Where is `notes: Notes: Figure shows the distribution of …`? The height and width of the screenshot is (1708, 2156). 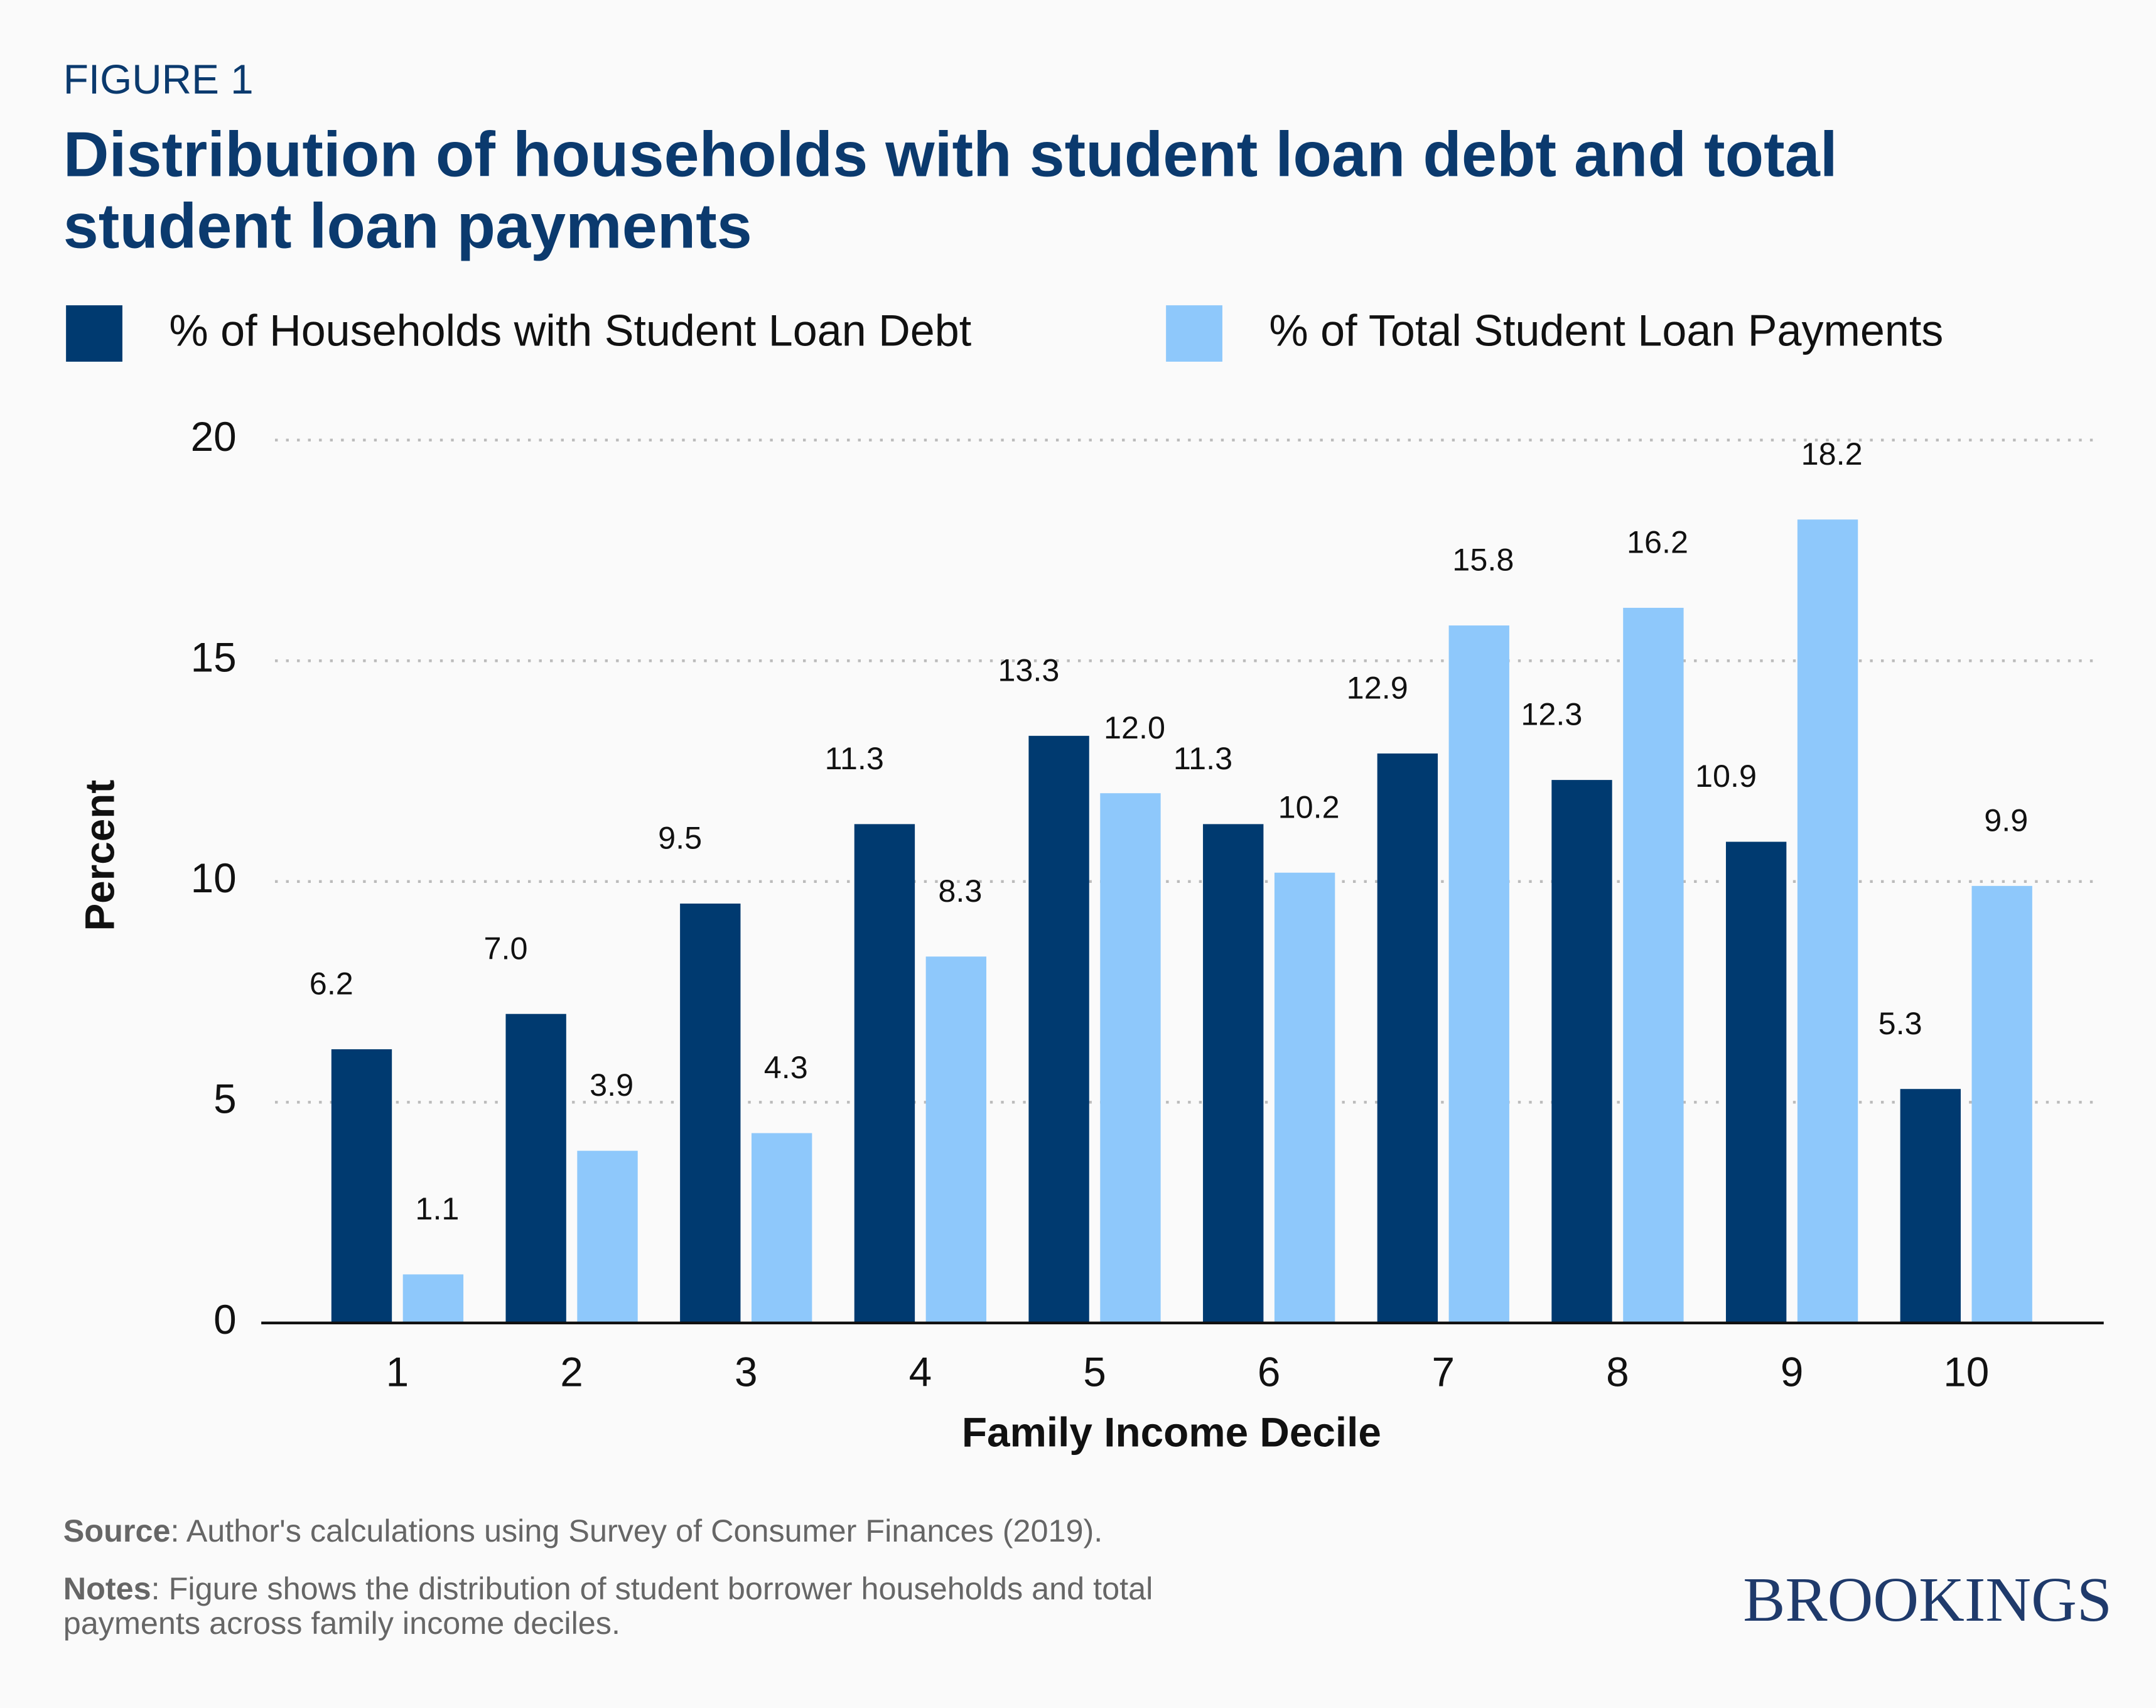 notes: Notes: Figure shows the distribution of … is located at coordinates (608, 1588).